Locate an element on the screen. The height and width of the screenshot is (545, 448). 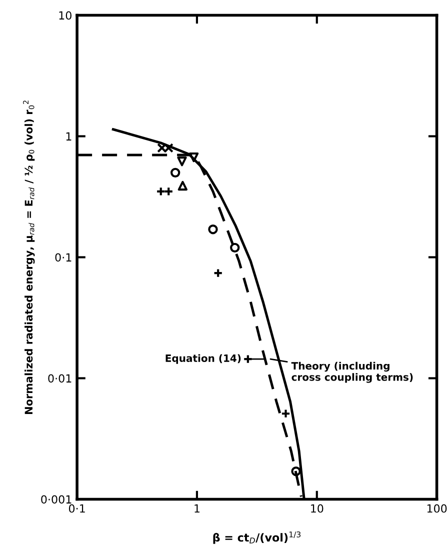
x-tick-label: 10 is located at coordinates (317, 508).